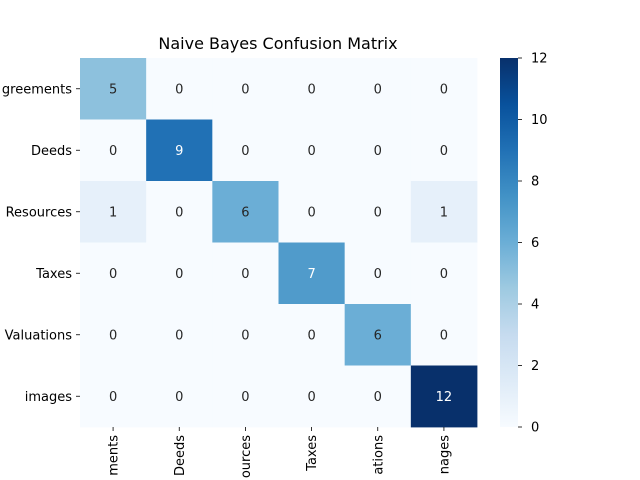 The image size is (640, 480). What do you see at coordinates (51, 151) in the screenshot?
I see `y-tick-label: Deeds` at bounding box center [51, 151].